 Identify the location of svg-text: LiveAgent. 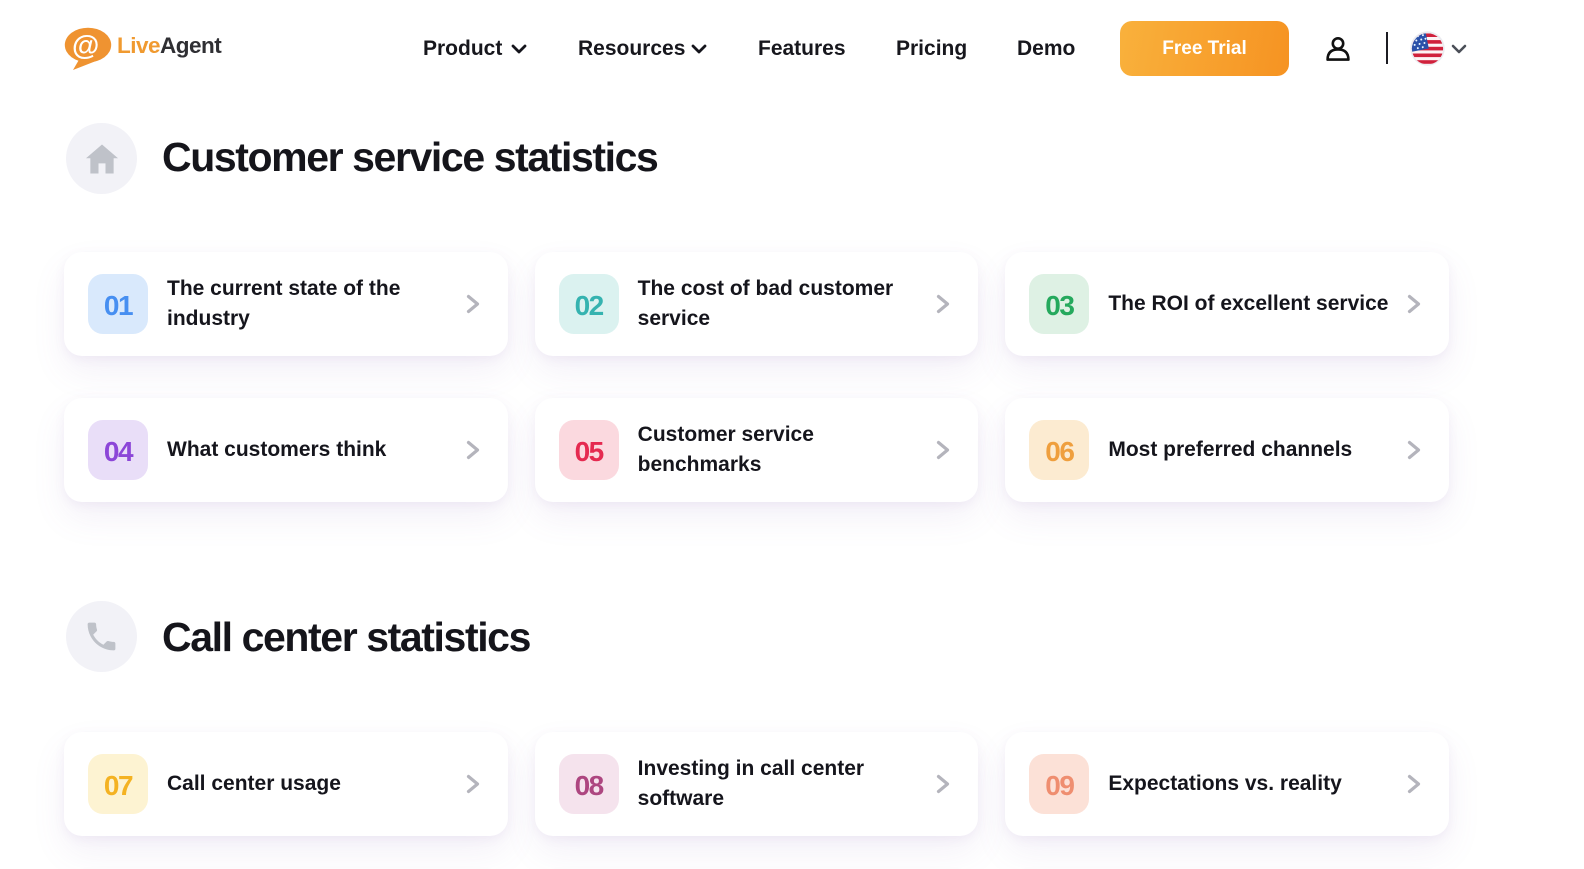
(169, 45).